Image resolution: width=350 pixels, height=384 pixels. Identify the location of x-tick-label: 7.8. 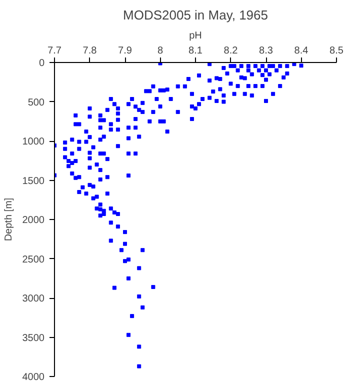
(90, 51).